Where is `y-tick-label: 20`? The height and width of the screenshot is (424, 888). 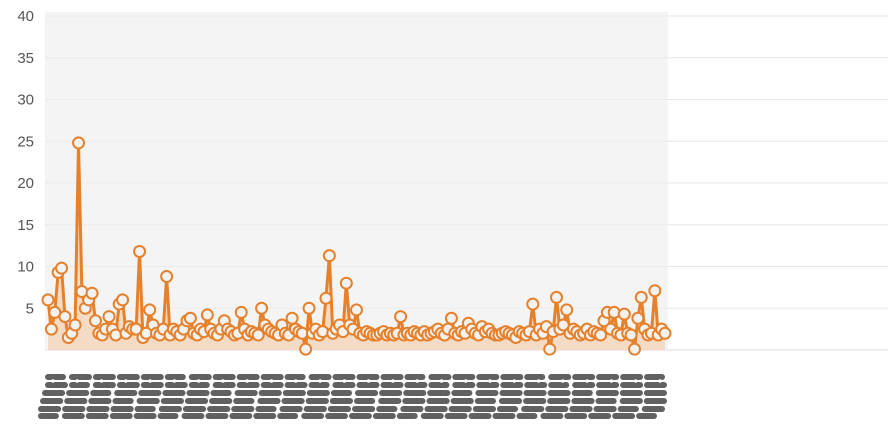
y-tick-label: 20 is located at coordinates (25, 183).